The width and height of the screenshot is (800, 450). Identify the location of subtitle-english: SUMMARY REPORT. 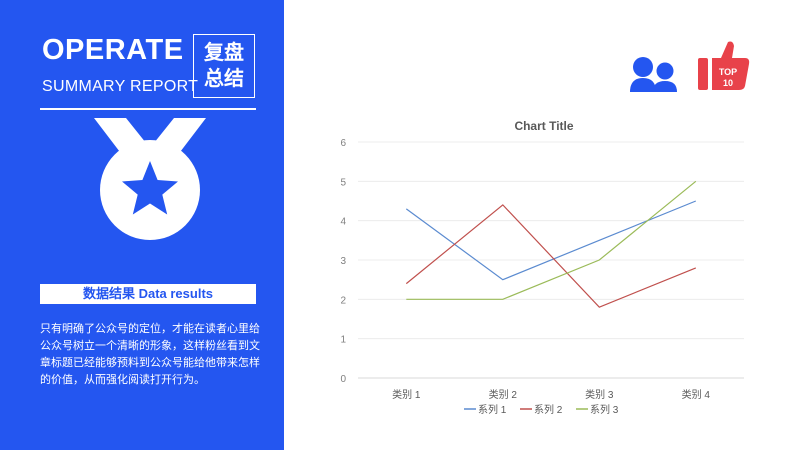
(120, 86).